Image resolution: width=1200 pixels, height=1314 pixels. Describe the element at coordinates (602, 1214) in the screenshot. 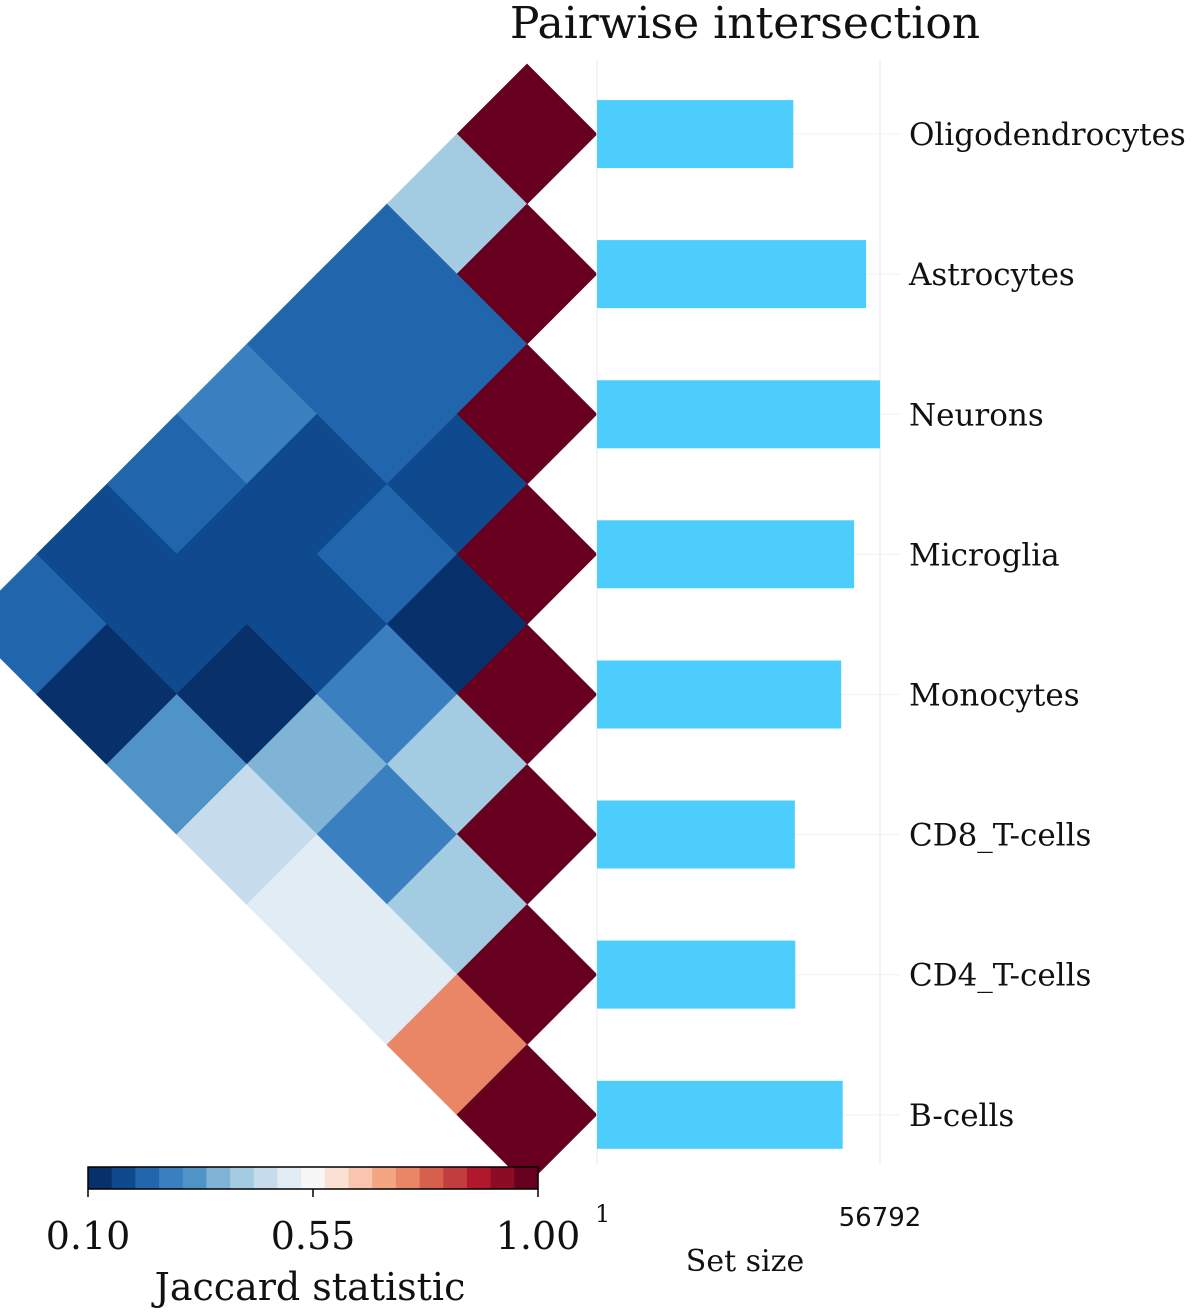

I see `size-axis-tick-min: 1` at that location.